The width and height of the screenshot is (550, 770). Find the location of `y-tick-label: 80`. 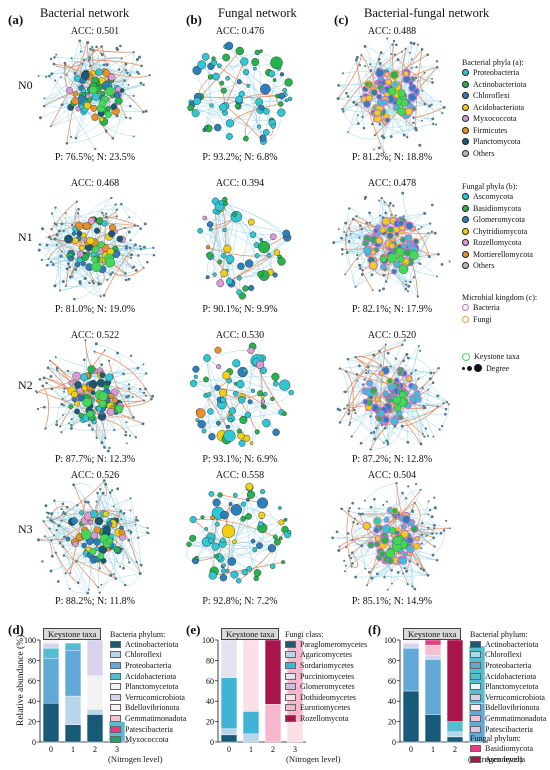

y-tick-label: 80 is located at coordinates (32, 660).